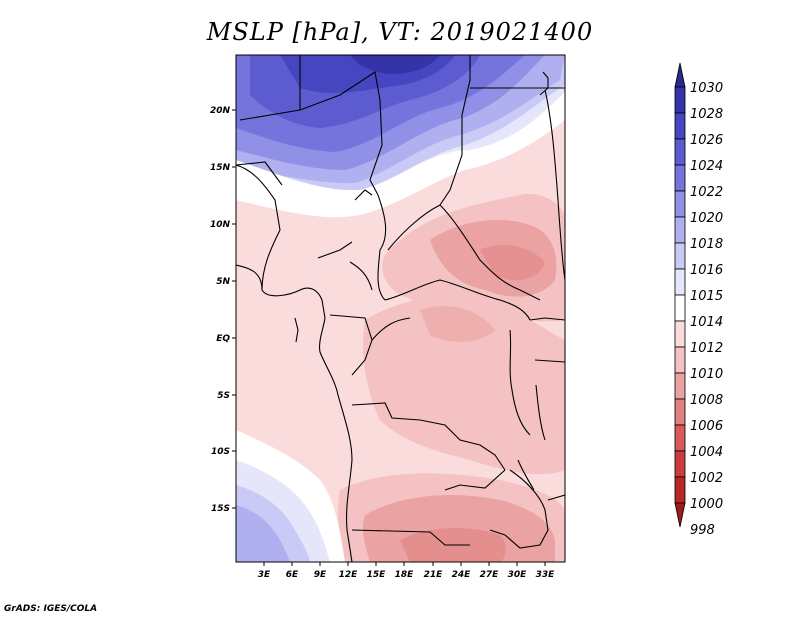  What do you see at coordinates (220, 509) in the screenshot?
I see `lat-label: 15S` at bounding box center [220, 509].